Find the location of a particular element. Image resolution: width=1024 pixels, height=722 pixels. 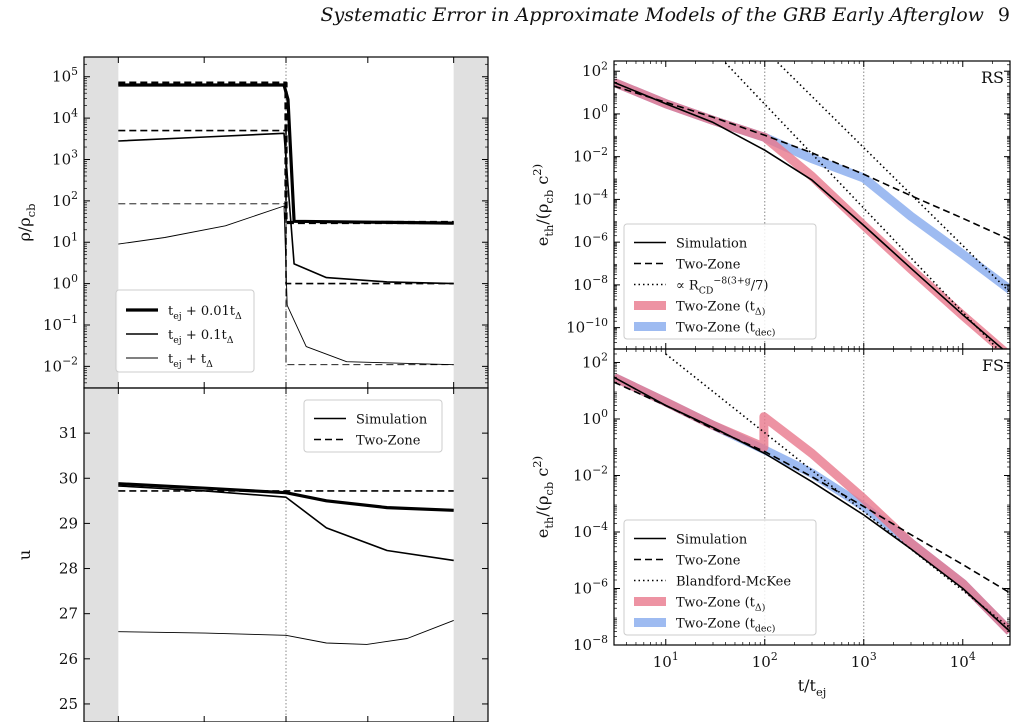

panel-corner-label-rs: RS is located at coordinates (992, 77).